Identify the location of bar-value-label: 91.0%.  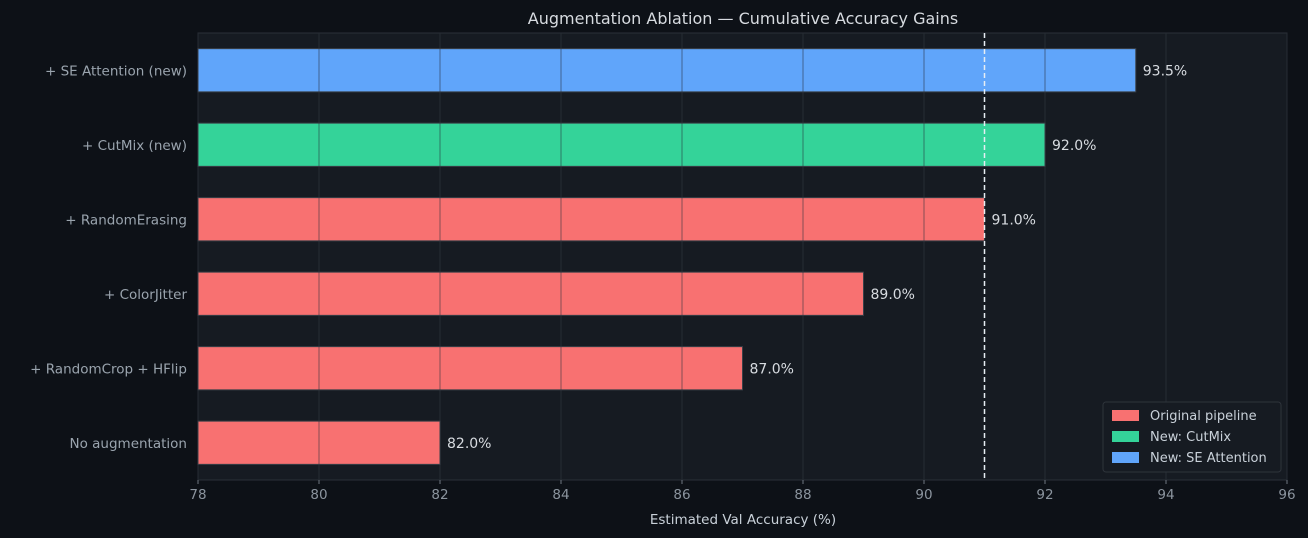
(1014, 220).